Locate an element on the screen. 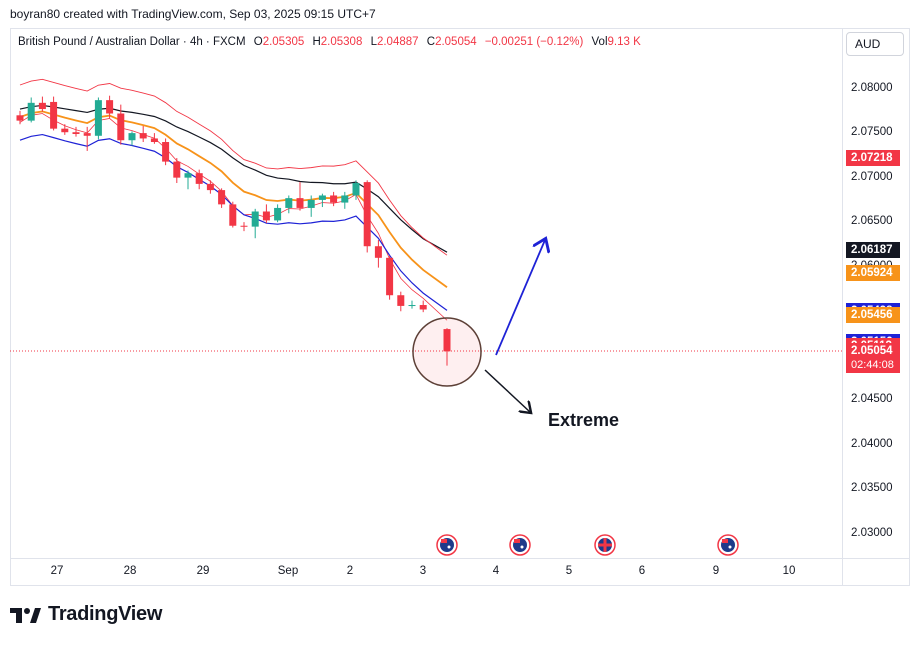  price-axis-divider is located at coordinates (842, 307).